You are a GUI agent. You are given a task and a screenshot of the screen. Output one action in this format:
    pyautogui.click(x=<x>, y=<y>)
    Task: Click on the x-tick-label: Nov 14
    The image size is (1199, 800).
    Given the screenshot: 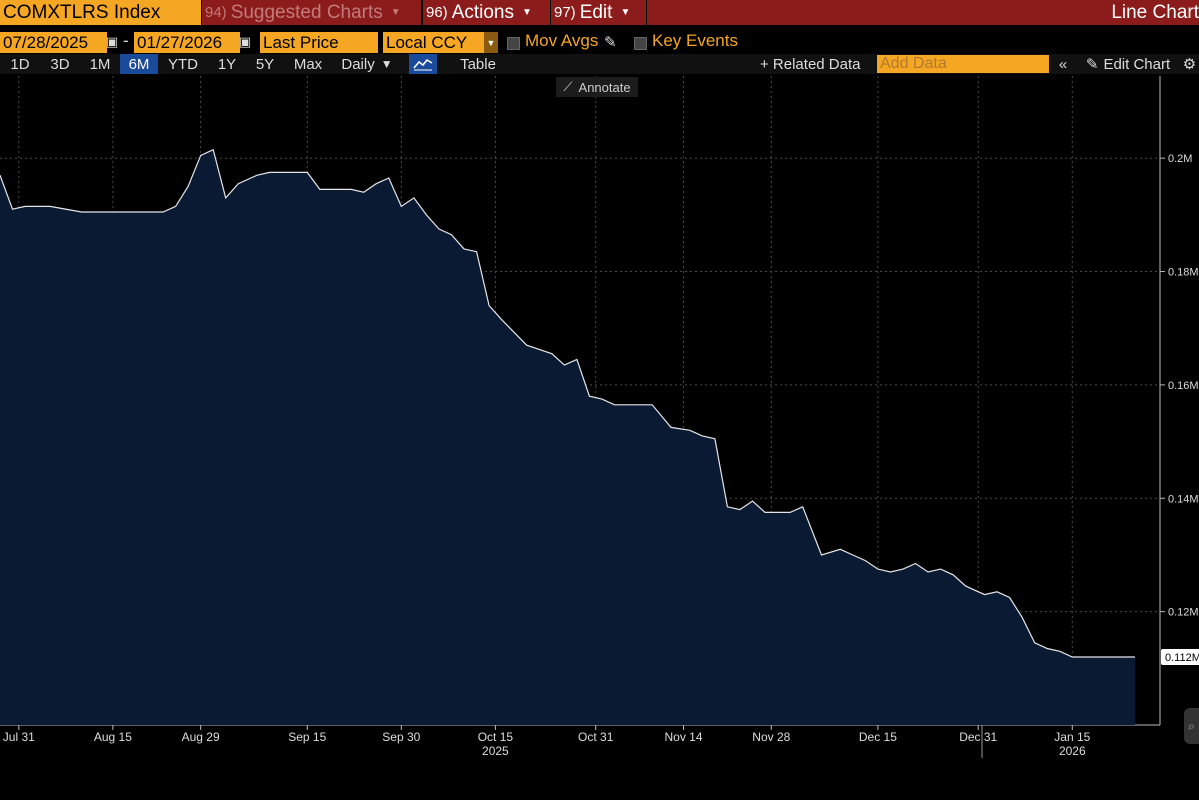 What is the action you would take?
    pyautogui.click(x=683, y=737)
    